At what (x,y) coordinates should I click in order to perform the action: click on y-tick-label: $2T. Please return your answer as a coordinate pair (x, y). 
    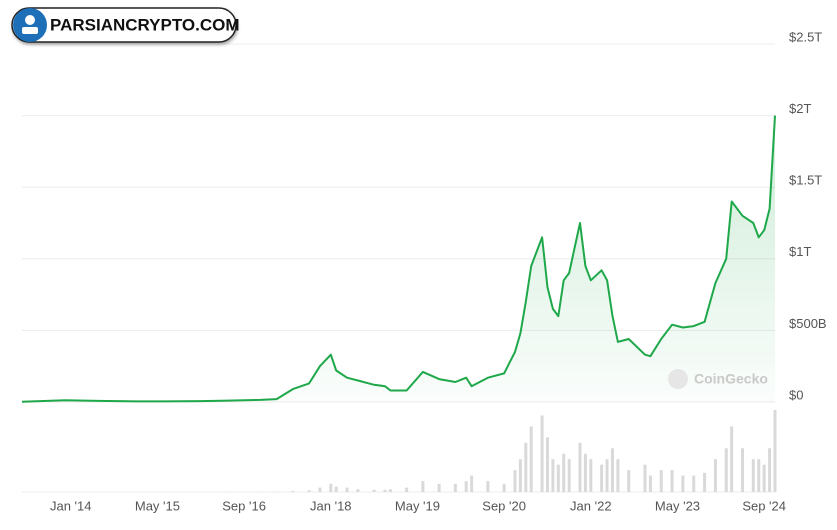
    Looking at the image, I should click on (800, 108).